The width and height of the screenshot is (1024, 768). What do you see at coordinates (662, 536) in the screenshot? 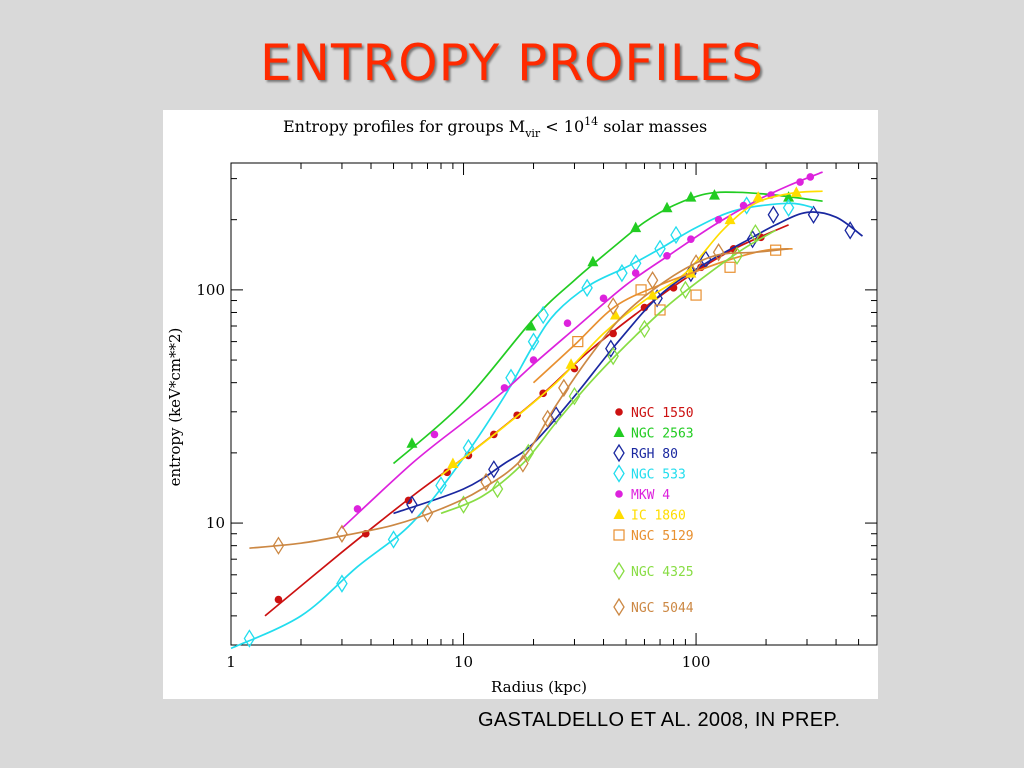
I see `legend-label-ngc-5129: NGC 5129` at bounding box center [662, 536].